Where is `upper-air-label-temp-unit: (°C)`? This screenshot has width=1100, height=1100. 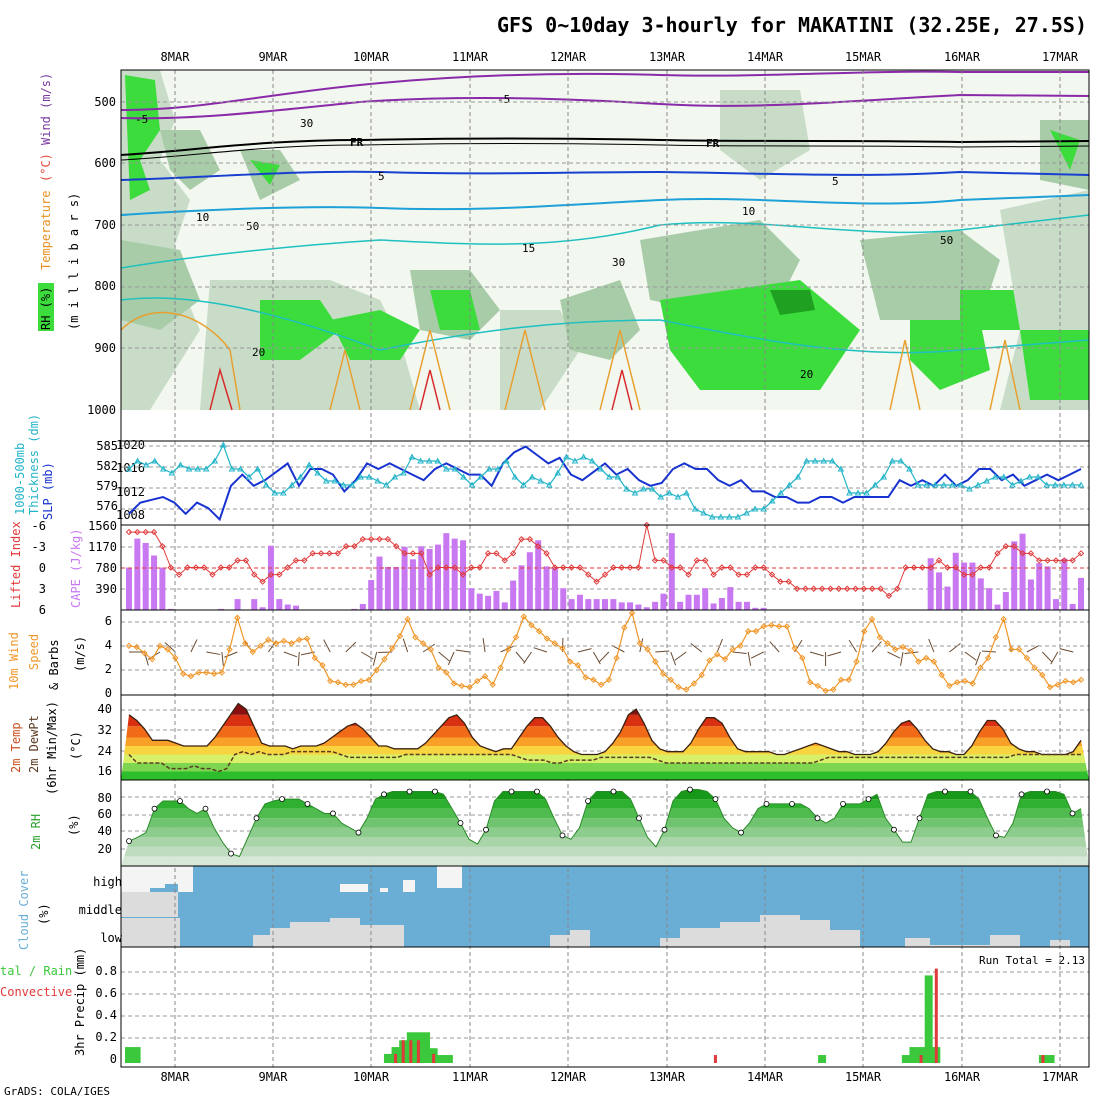
upper-air-label-temp-unit: (°C) is located at coordinates (46, 167).